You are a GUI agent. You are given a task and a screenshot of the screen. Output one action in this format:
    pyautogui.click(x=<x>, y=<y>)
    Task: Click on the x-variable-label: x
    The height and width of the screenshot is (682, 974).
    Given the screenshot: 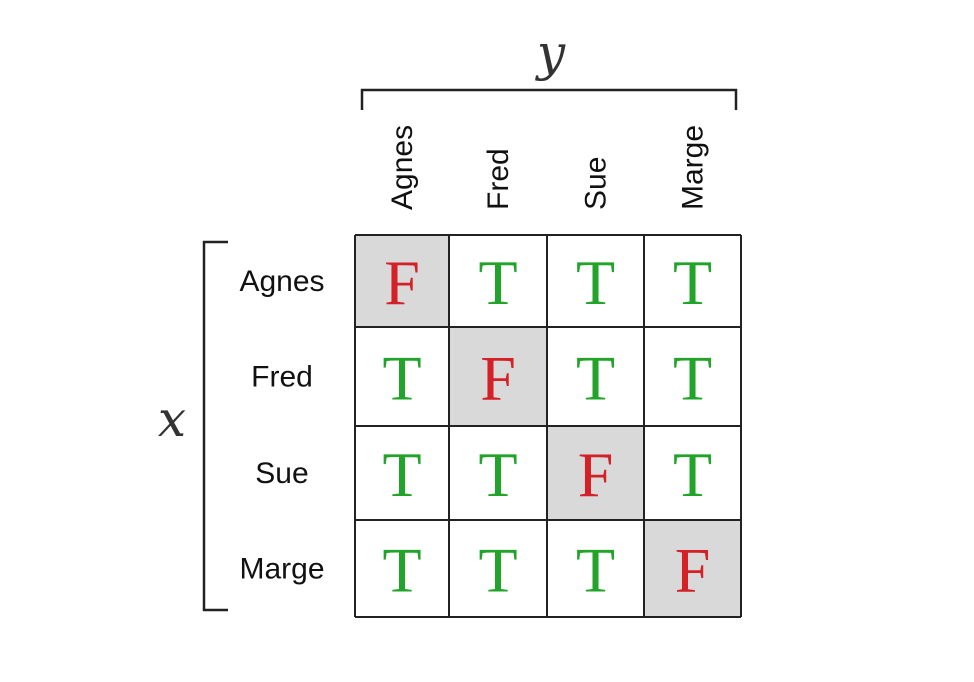 What is the action you would take?
    pyautogui.click(x=172, y=419)
    